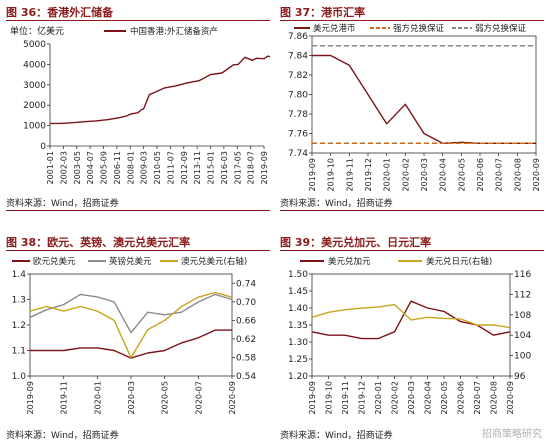 This screenshot has width=550, height=445. What do you see at coordinates (512, 434) in the screenshot?
I see `watermark: 招商策略研究` at bounding box center [512, 434].